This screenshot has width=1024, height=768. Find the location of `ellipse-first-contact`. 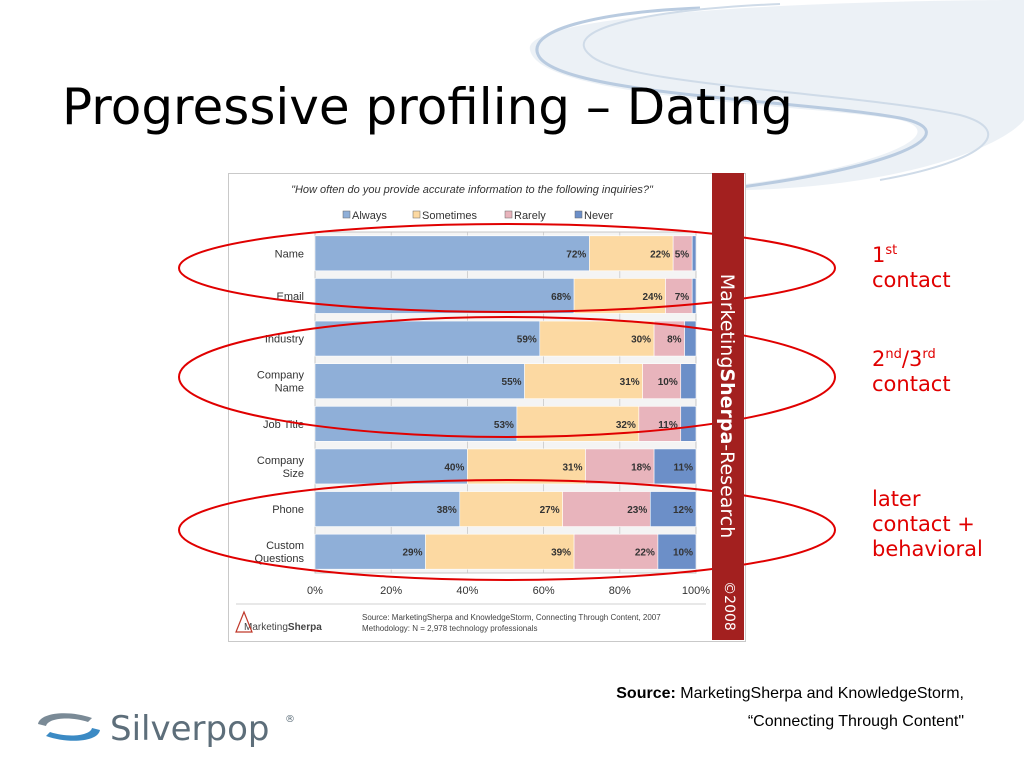

ellipse-first-contact is located at coordinates (507, 268).